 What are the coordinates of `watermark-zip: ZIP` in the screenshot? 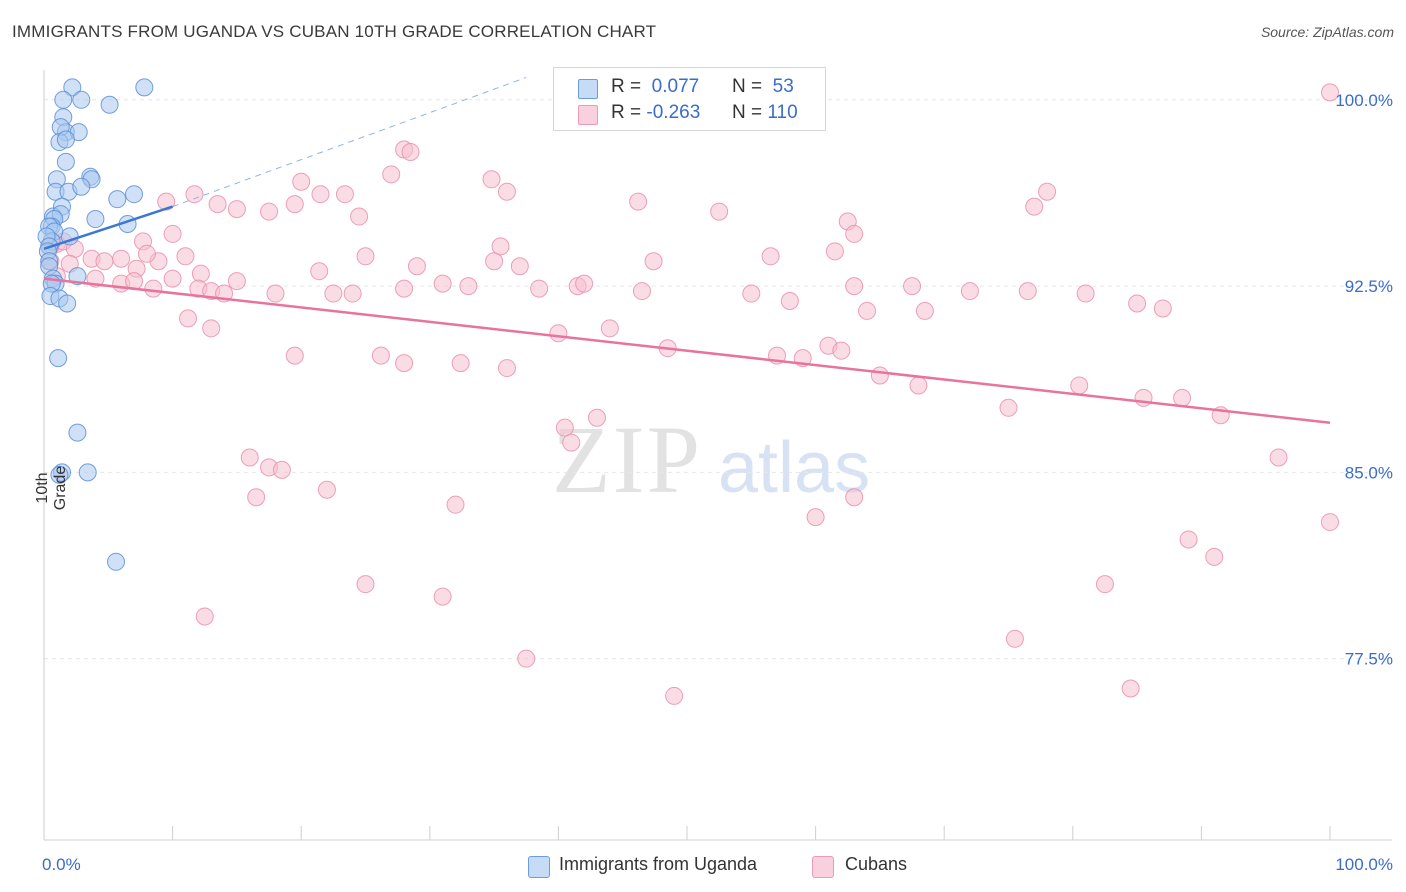 It's located at (627, 459).